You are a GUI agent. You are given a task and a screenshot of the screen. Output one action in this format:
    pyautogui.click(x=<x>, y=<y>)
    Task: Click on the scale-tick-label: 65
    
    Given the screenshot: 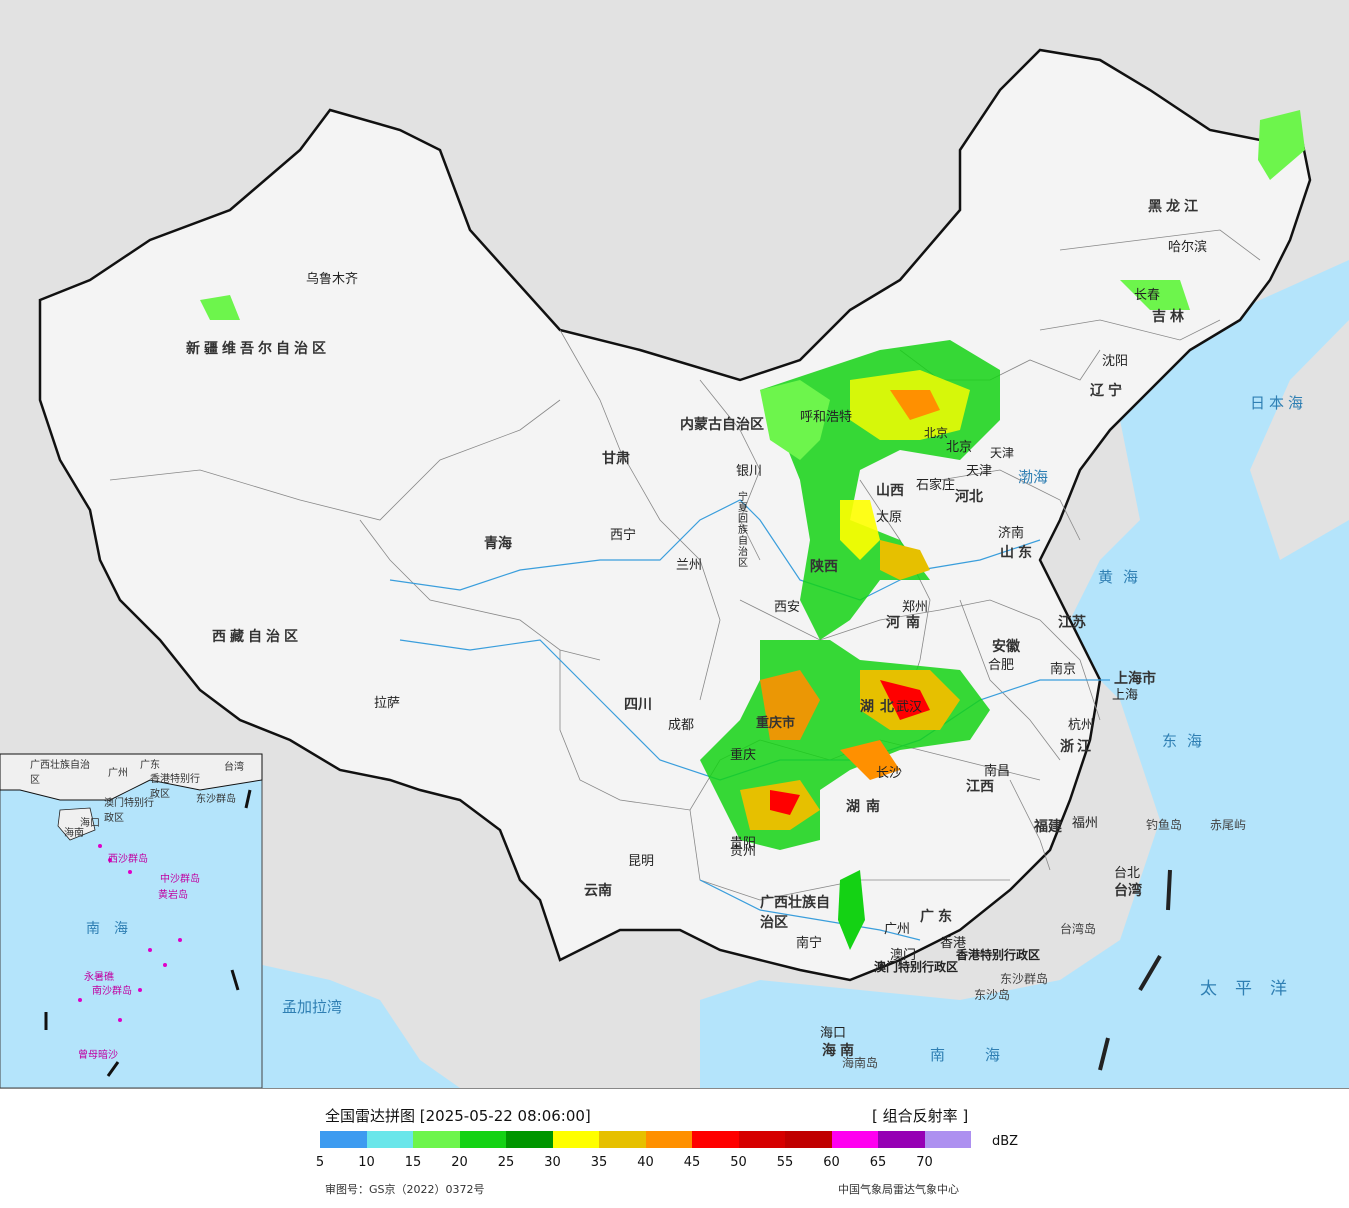 What is the action you would take?
    pyautogui.click(x=878, y=1162)
    